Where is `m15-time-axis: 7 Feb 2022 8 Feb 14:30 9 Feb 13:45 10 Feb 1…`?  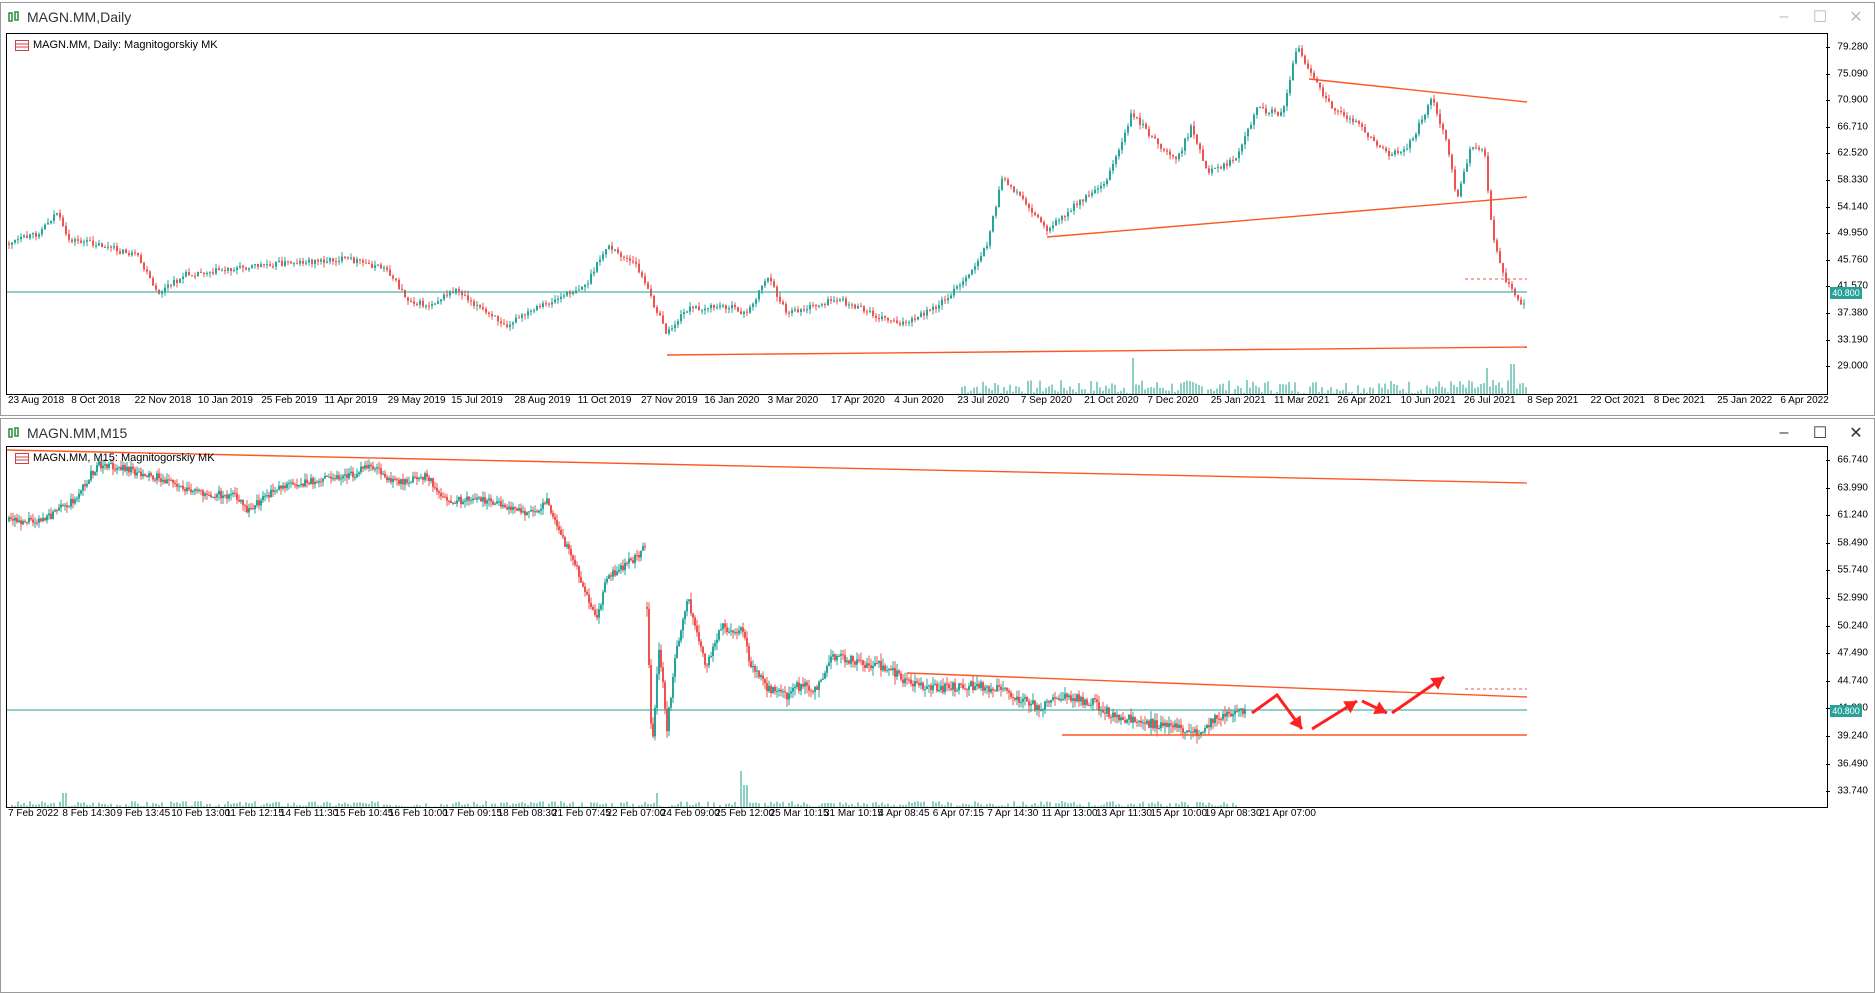
m15-time-axis: 7 Feb 2022 8 Feb 14:30 9 Feb 13:45 10 Feb 1… is located at coordinates (916, 816).